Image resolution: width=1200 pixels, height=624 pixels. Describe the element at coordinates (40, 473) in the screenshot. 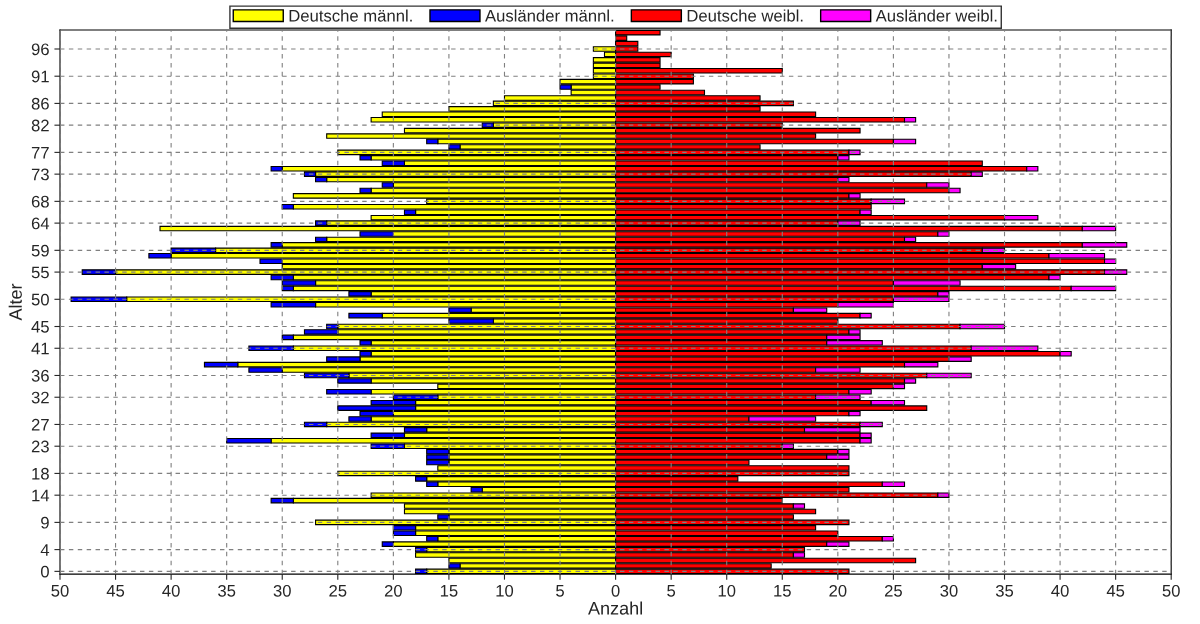

I see `y-tick-label: 18` at that location.